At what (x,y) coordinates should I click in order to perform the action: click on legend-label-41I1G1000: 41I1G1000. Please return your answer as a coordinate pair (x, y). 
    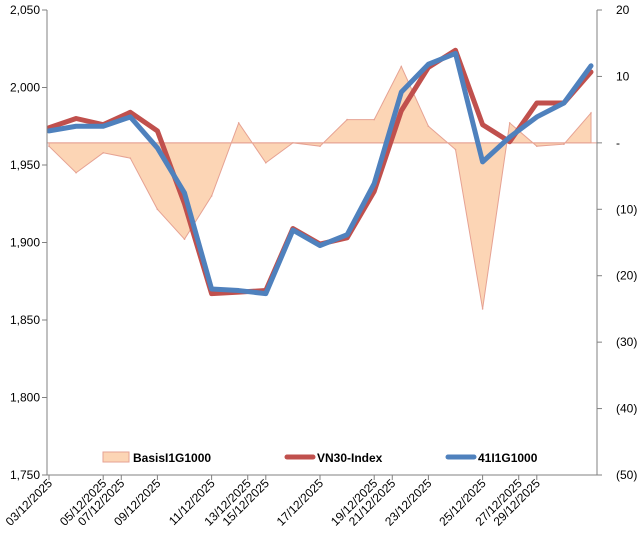
    Looking at the image, I should click on (508, 458).